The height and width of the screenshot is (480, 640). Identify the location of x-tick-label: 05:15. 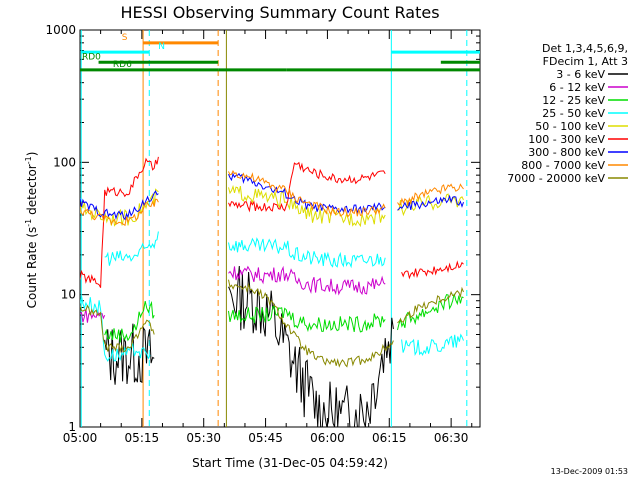
(142, 438).